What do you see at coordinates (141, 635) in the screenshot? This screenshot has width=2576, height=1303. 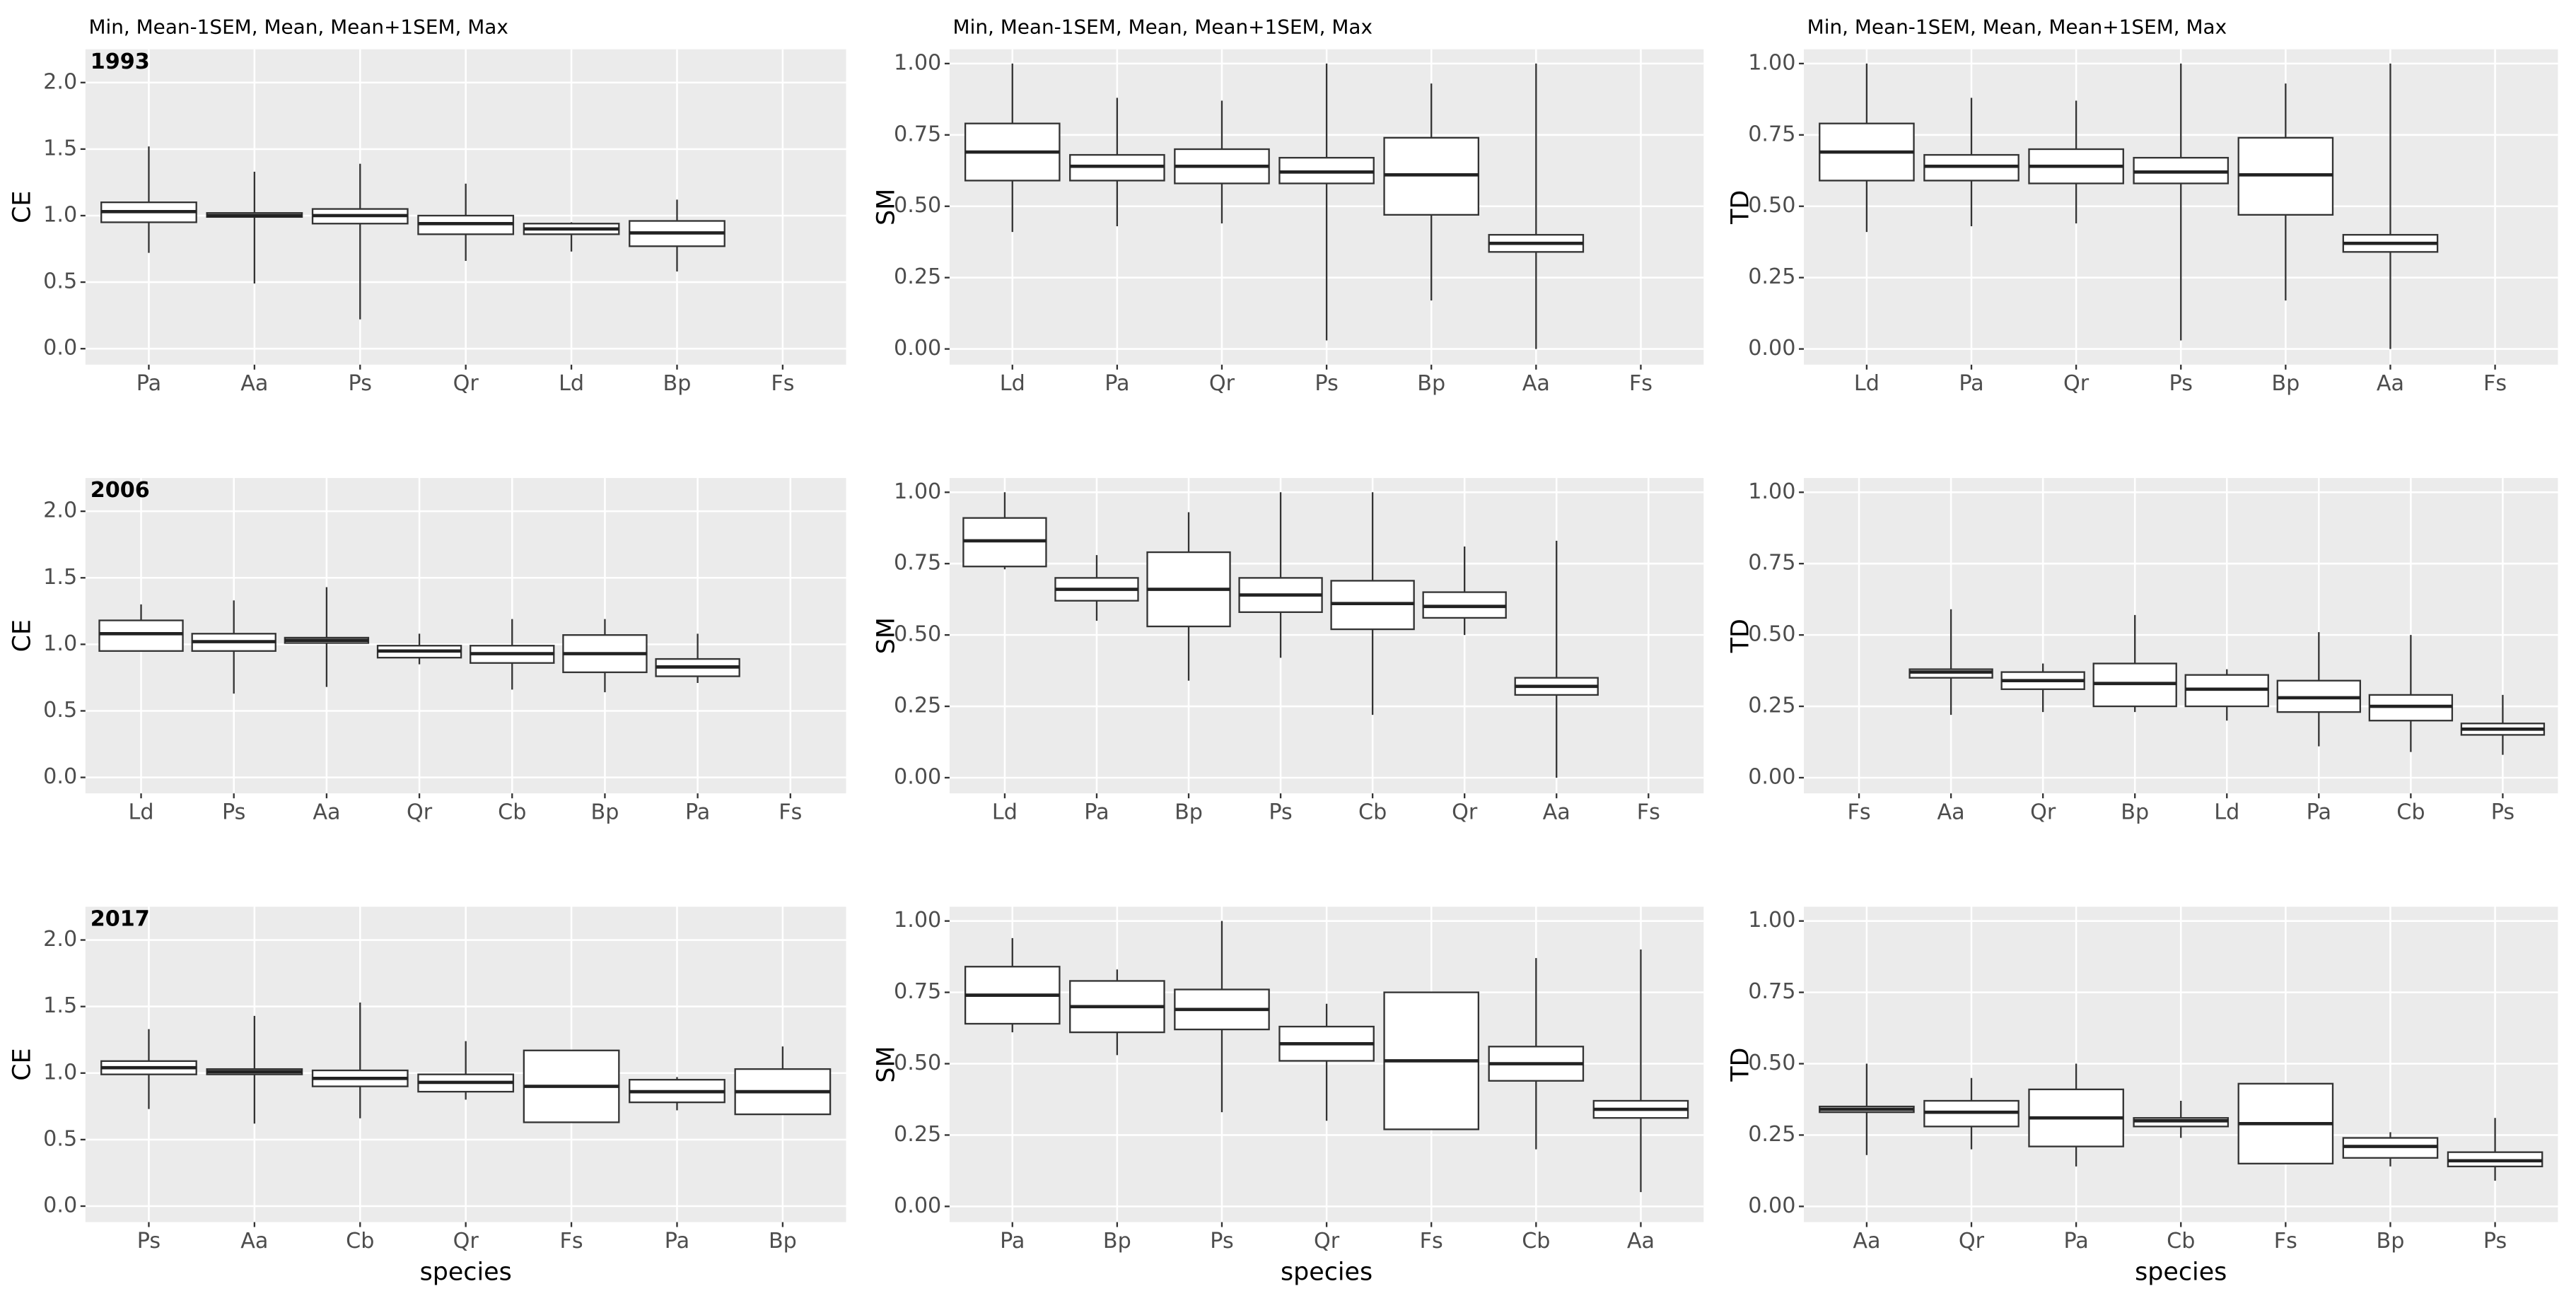 I see `box` at bounding box center [141, 635].